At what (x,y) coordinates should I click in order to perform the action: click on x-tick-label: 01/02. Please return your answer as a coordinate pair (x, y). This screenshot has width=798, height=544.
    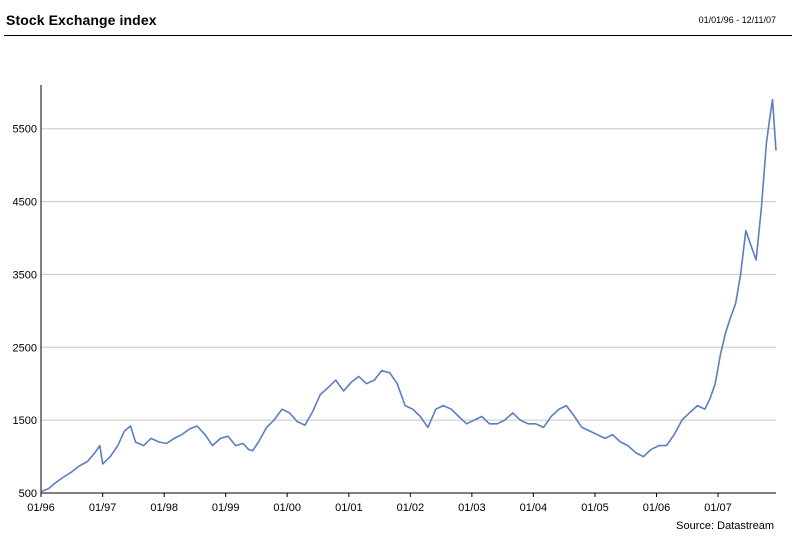
    Looking at the image, I should click on (411, 508).